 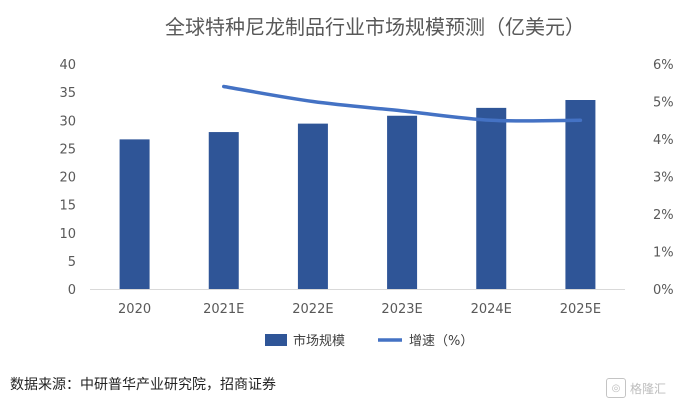 I want to click on y-right-tick-label: 6%, so click(x=663, y=65).